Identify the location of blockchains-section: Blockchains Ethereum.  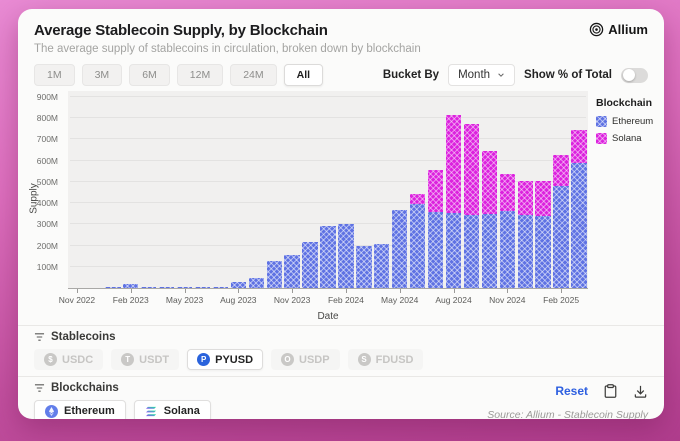
(341, 398).